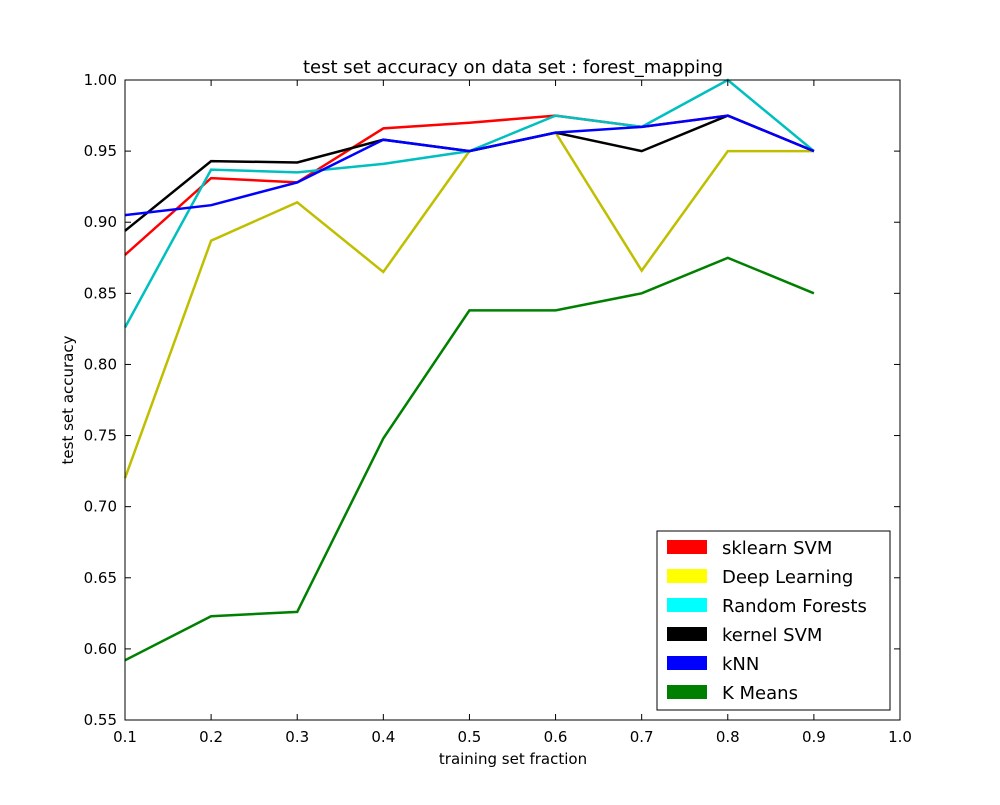 This screenshot has width=1000, height=805. Describe the element at coordinates (760, 693) in the screenshot. I see `legend-label: K Means` at that location.